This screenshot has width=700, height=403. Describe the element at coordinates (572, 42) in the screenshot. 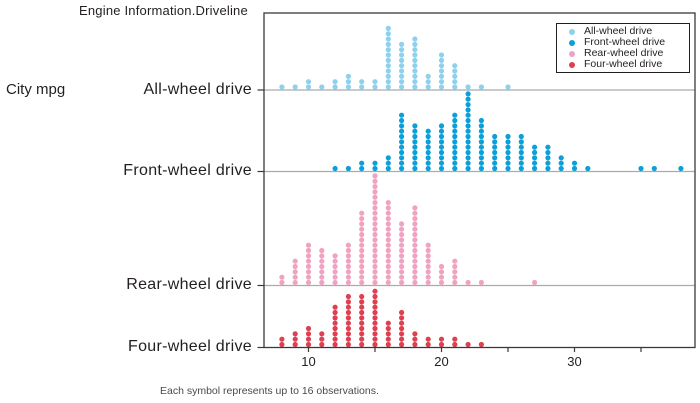

I see `legend-dot-icon` at that location.